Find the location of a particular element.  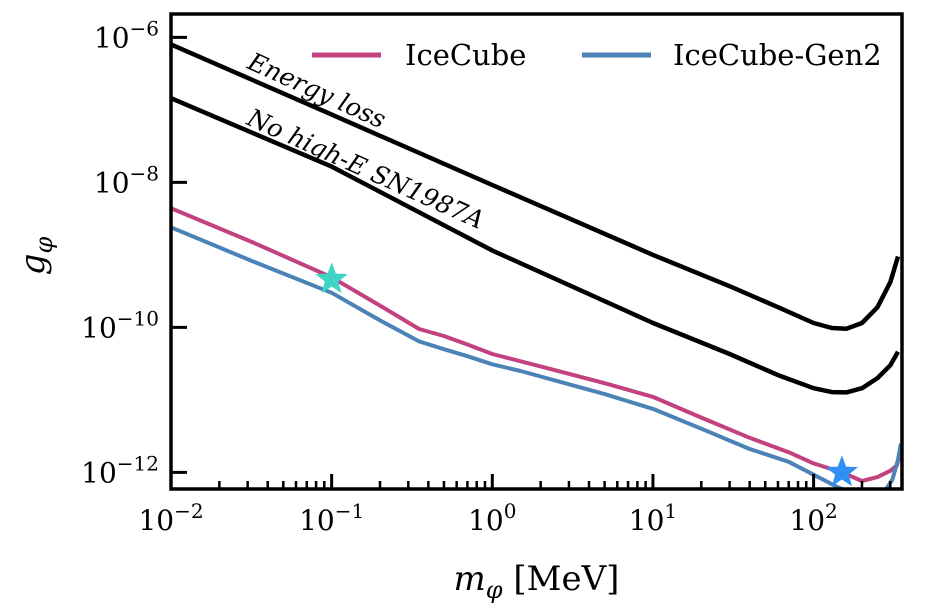

y-tick-label-1e-12: 10⁻¹² is located at coordinates (120, 470).